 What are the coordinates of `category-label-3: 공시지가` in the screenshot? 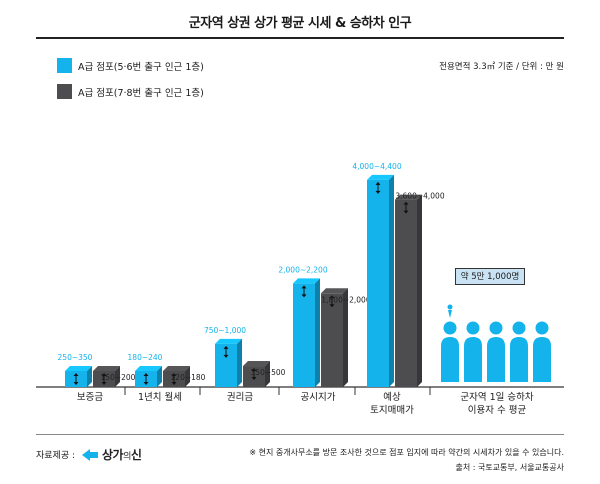 It's located at (318, 397).